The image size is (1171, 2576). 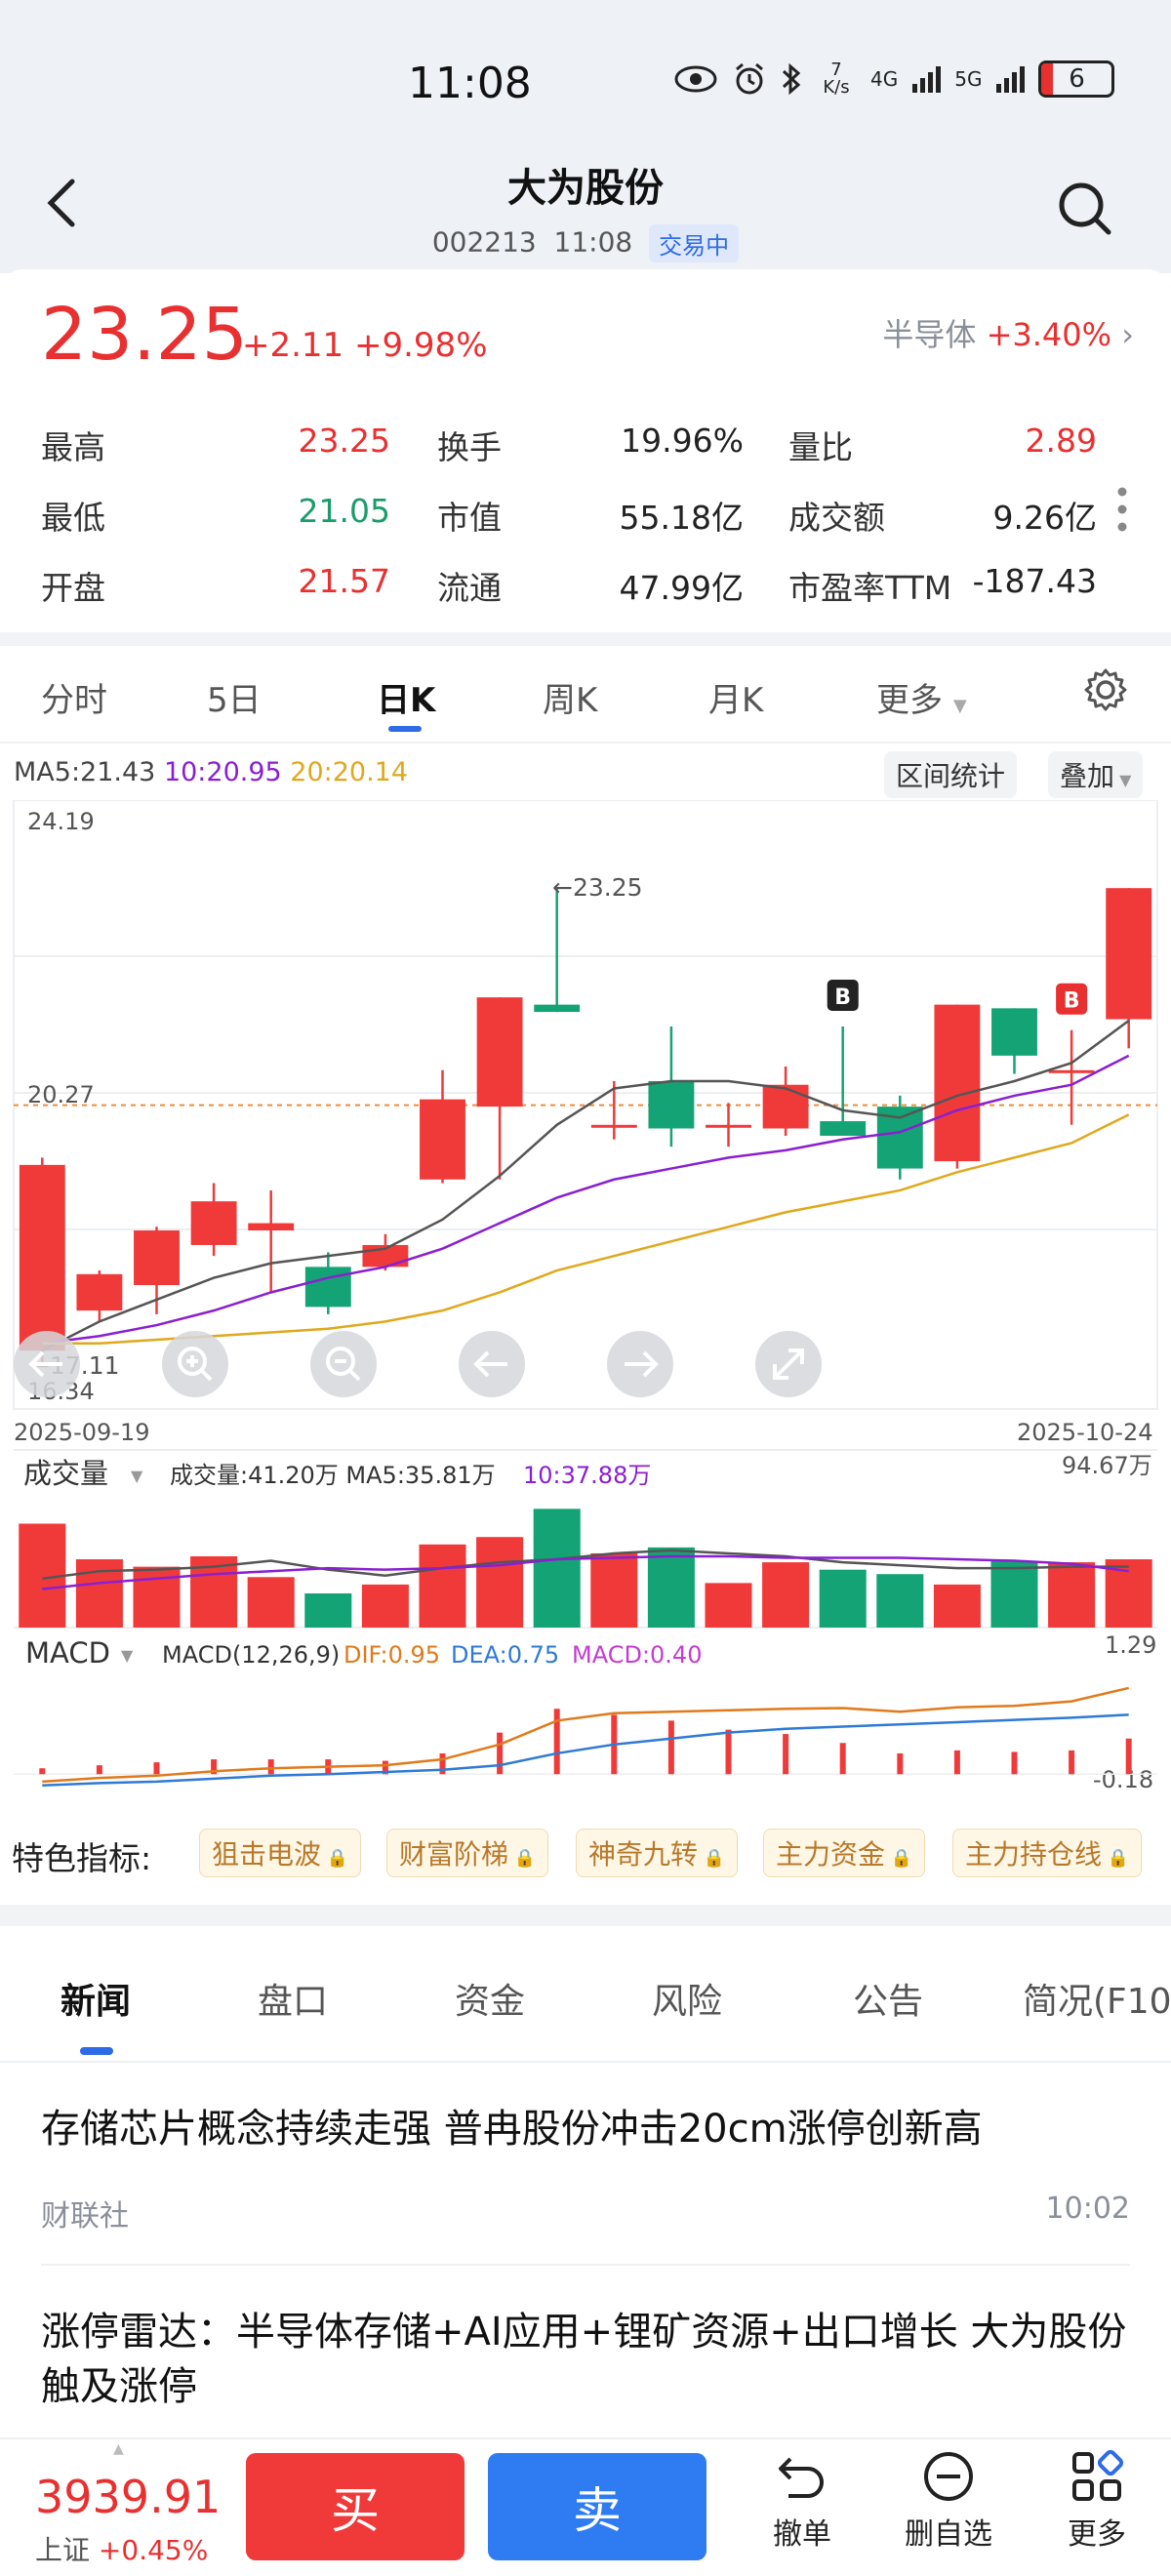 What do you see at coordinates (344, 511) in the screenshot?
I see `stat-value: 21.05` at bounding box center [344, 511].